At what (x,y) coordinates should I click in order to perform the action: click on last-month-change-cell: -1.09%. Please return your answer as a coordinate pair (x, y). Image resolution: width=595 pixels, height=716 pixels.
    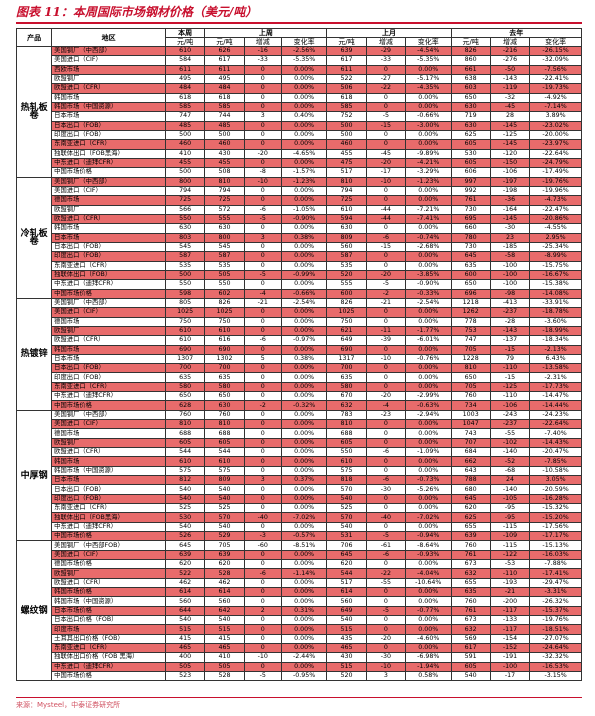
    Looking at the image, I should click on (428, 452).